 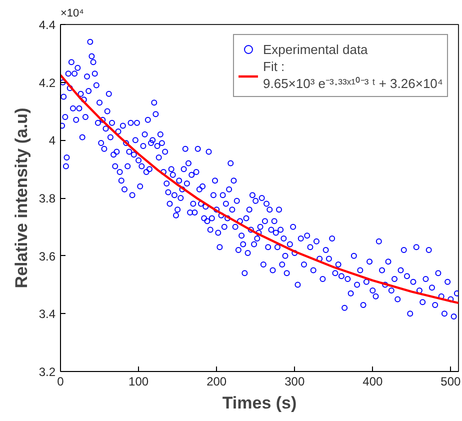 What do you see at coordinates (47, 83) in the screenshot?
I see `y-tick-label: 4.2` at bounding box center [47, 83].